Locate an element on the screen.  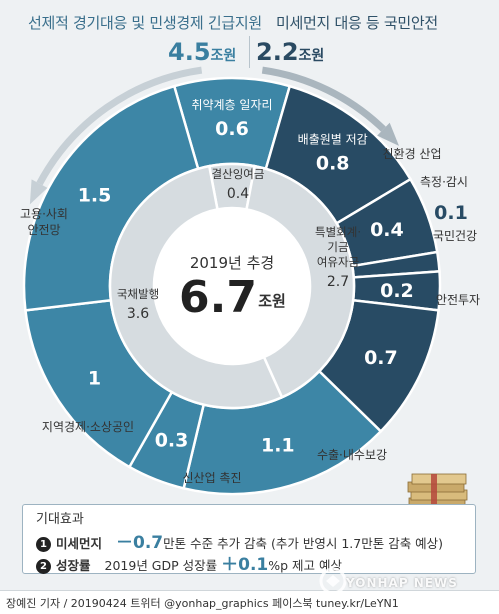
right-group-title: 미세먼지 대응 등 국민안전 is located at coordinates (357, 23).